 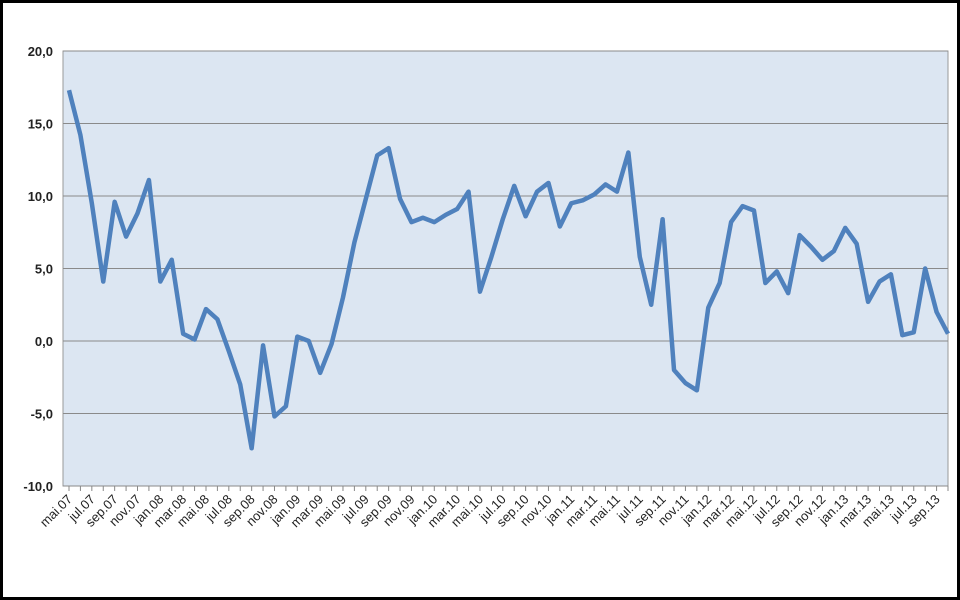 I want to click on y-tick-label: 20,0, so click(x=40, y=51).